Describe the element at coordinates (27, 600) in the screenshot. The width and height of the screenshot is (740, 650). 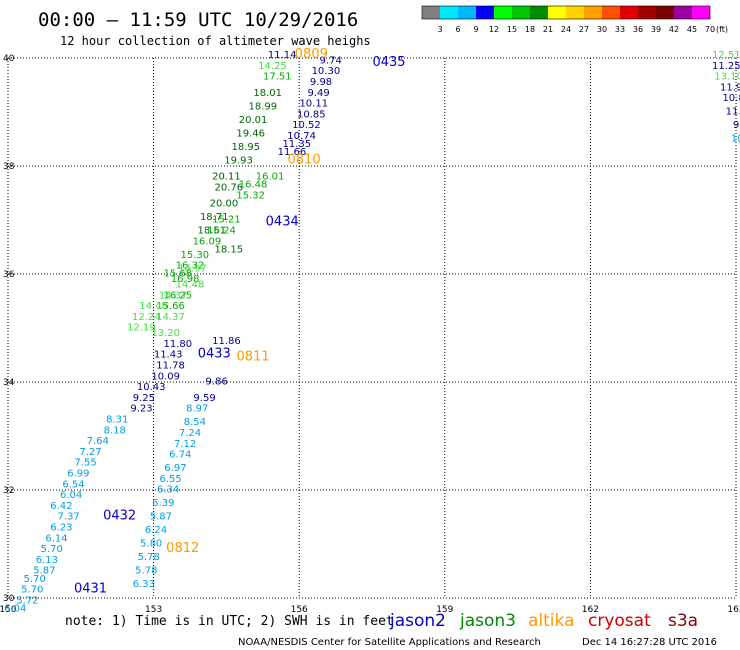
I see `swh-point-altika: 5.72` at that location.